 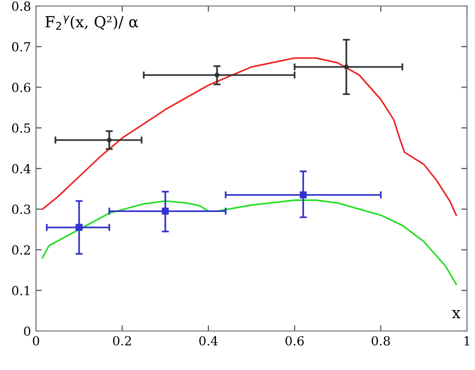 I want to click on y-axis-title: F$_{2}$$^{γ}$(x, Q²)/ α, so click(x=91, y=23).